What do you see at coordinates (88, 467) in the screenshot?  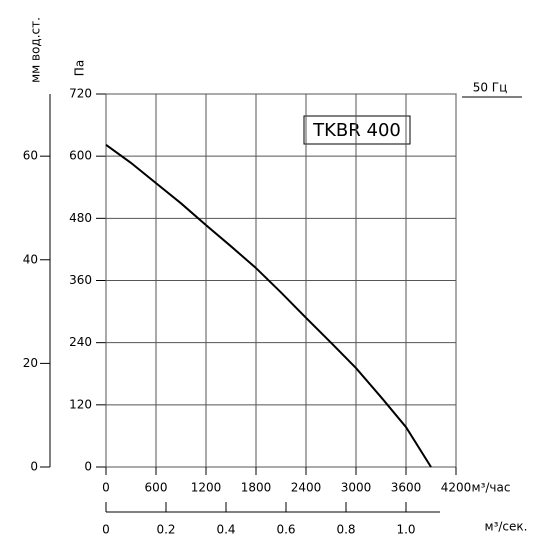 I see `y-tick-label: 0` at bounding box center [88, 467].